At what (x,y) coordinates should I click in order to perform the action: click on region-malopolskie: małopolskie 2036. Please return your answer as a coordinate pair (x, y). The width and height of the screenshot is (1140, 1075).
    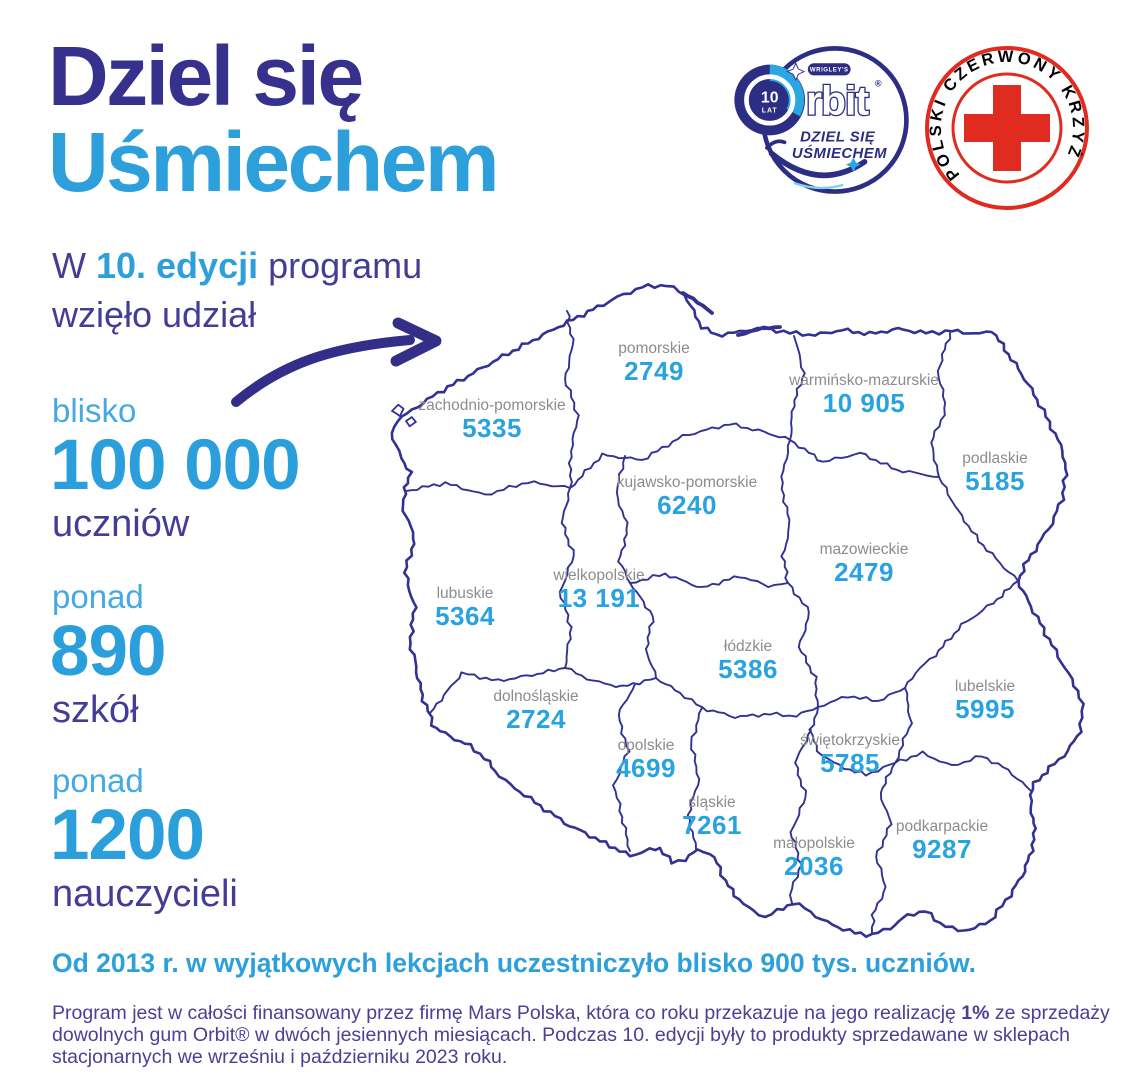
    Looking at the image, I should click on (814, 858).